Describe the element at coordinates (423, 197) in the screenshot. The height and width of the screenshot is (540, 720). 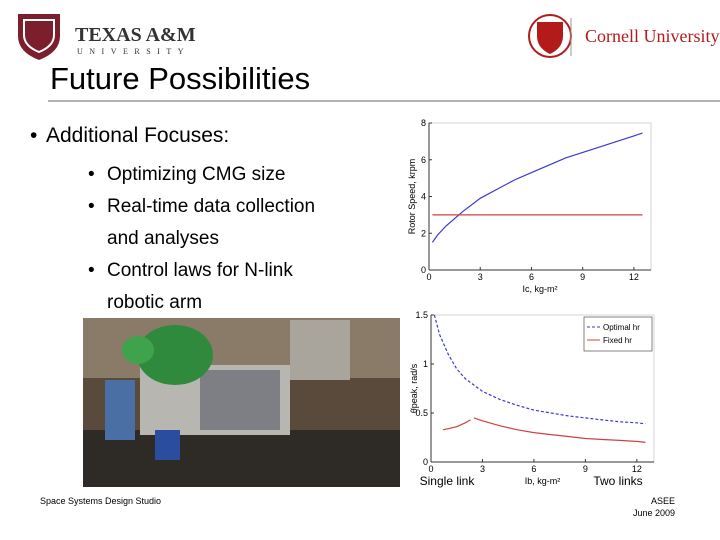
I see `y-tick-label: 4` at that location.